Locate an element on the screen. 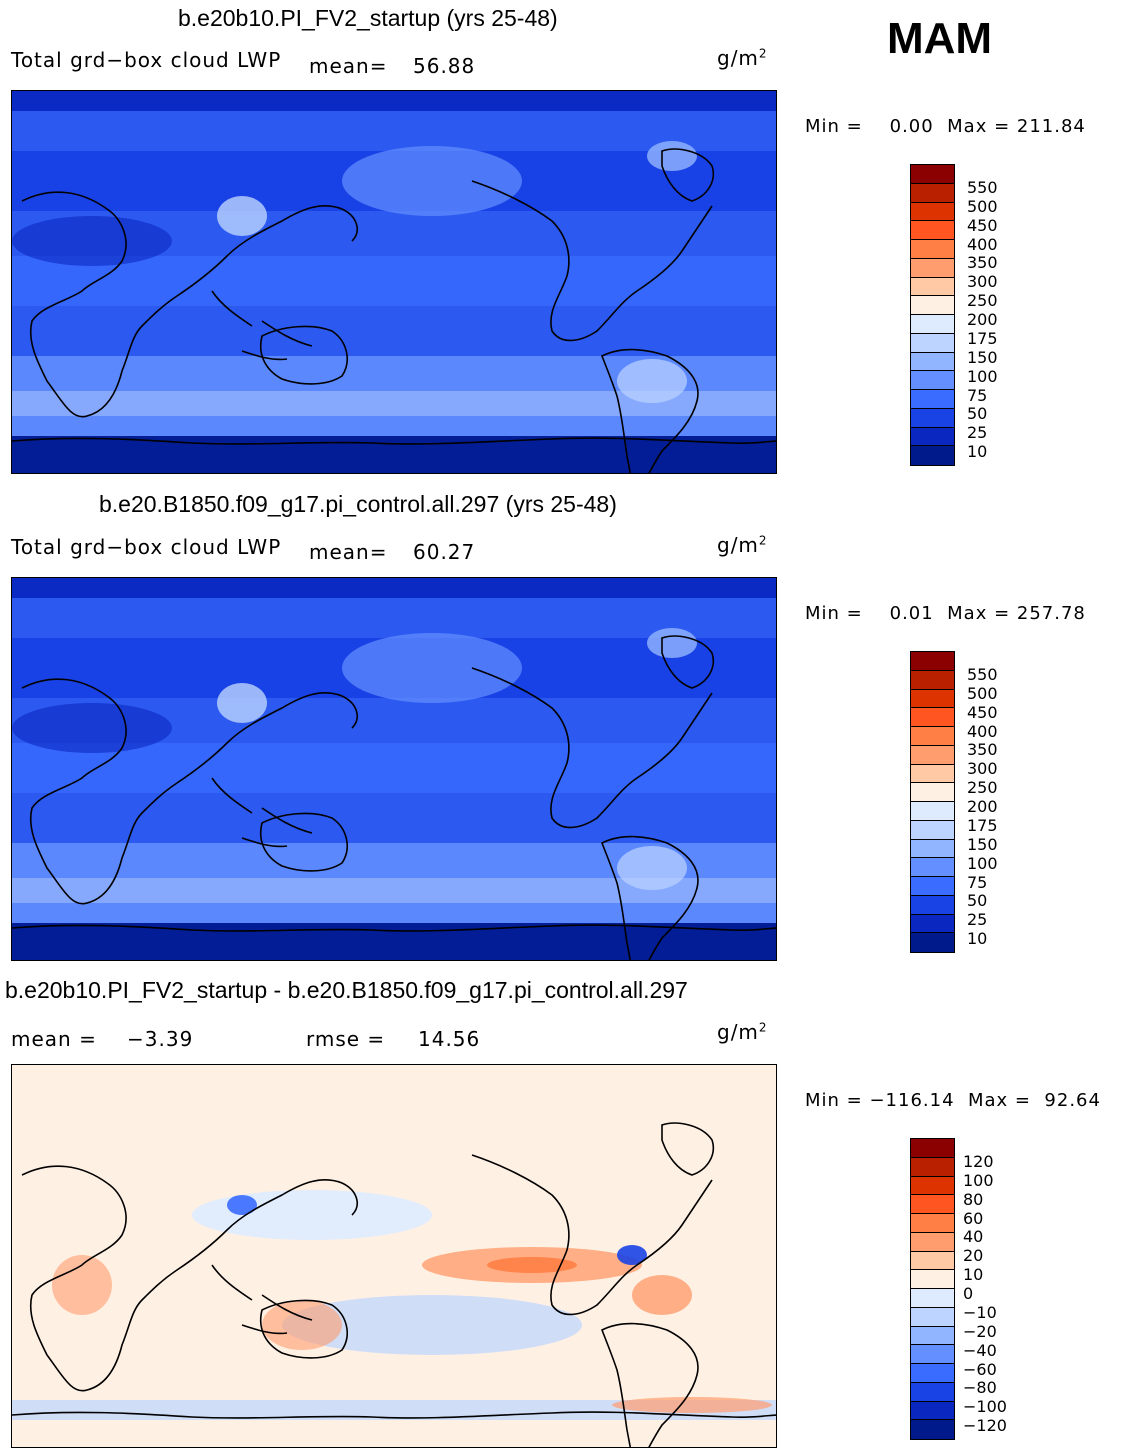 The height and width of the screenshot is (1454, 1127). colorbar-tick-label: −100 is located at coordinates (985, 1407).